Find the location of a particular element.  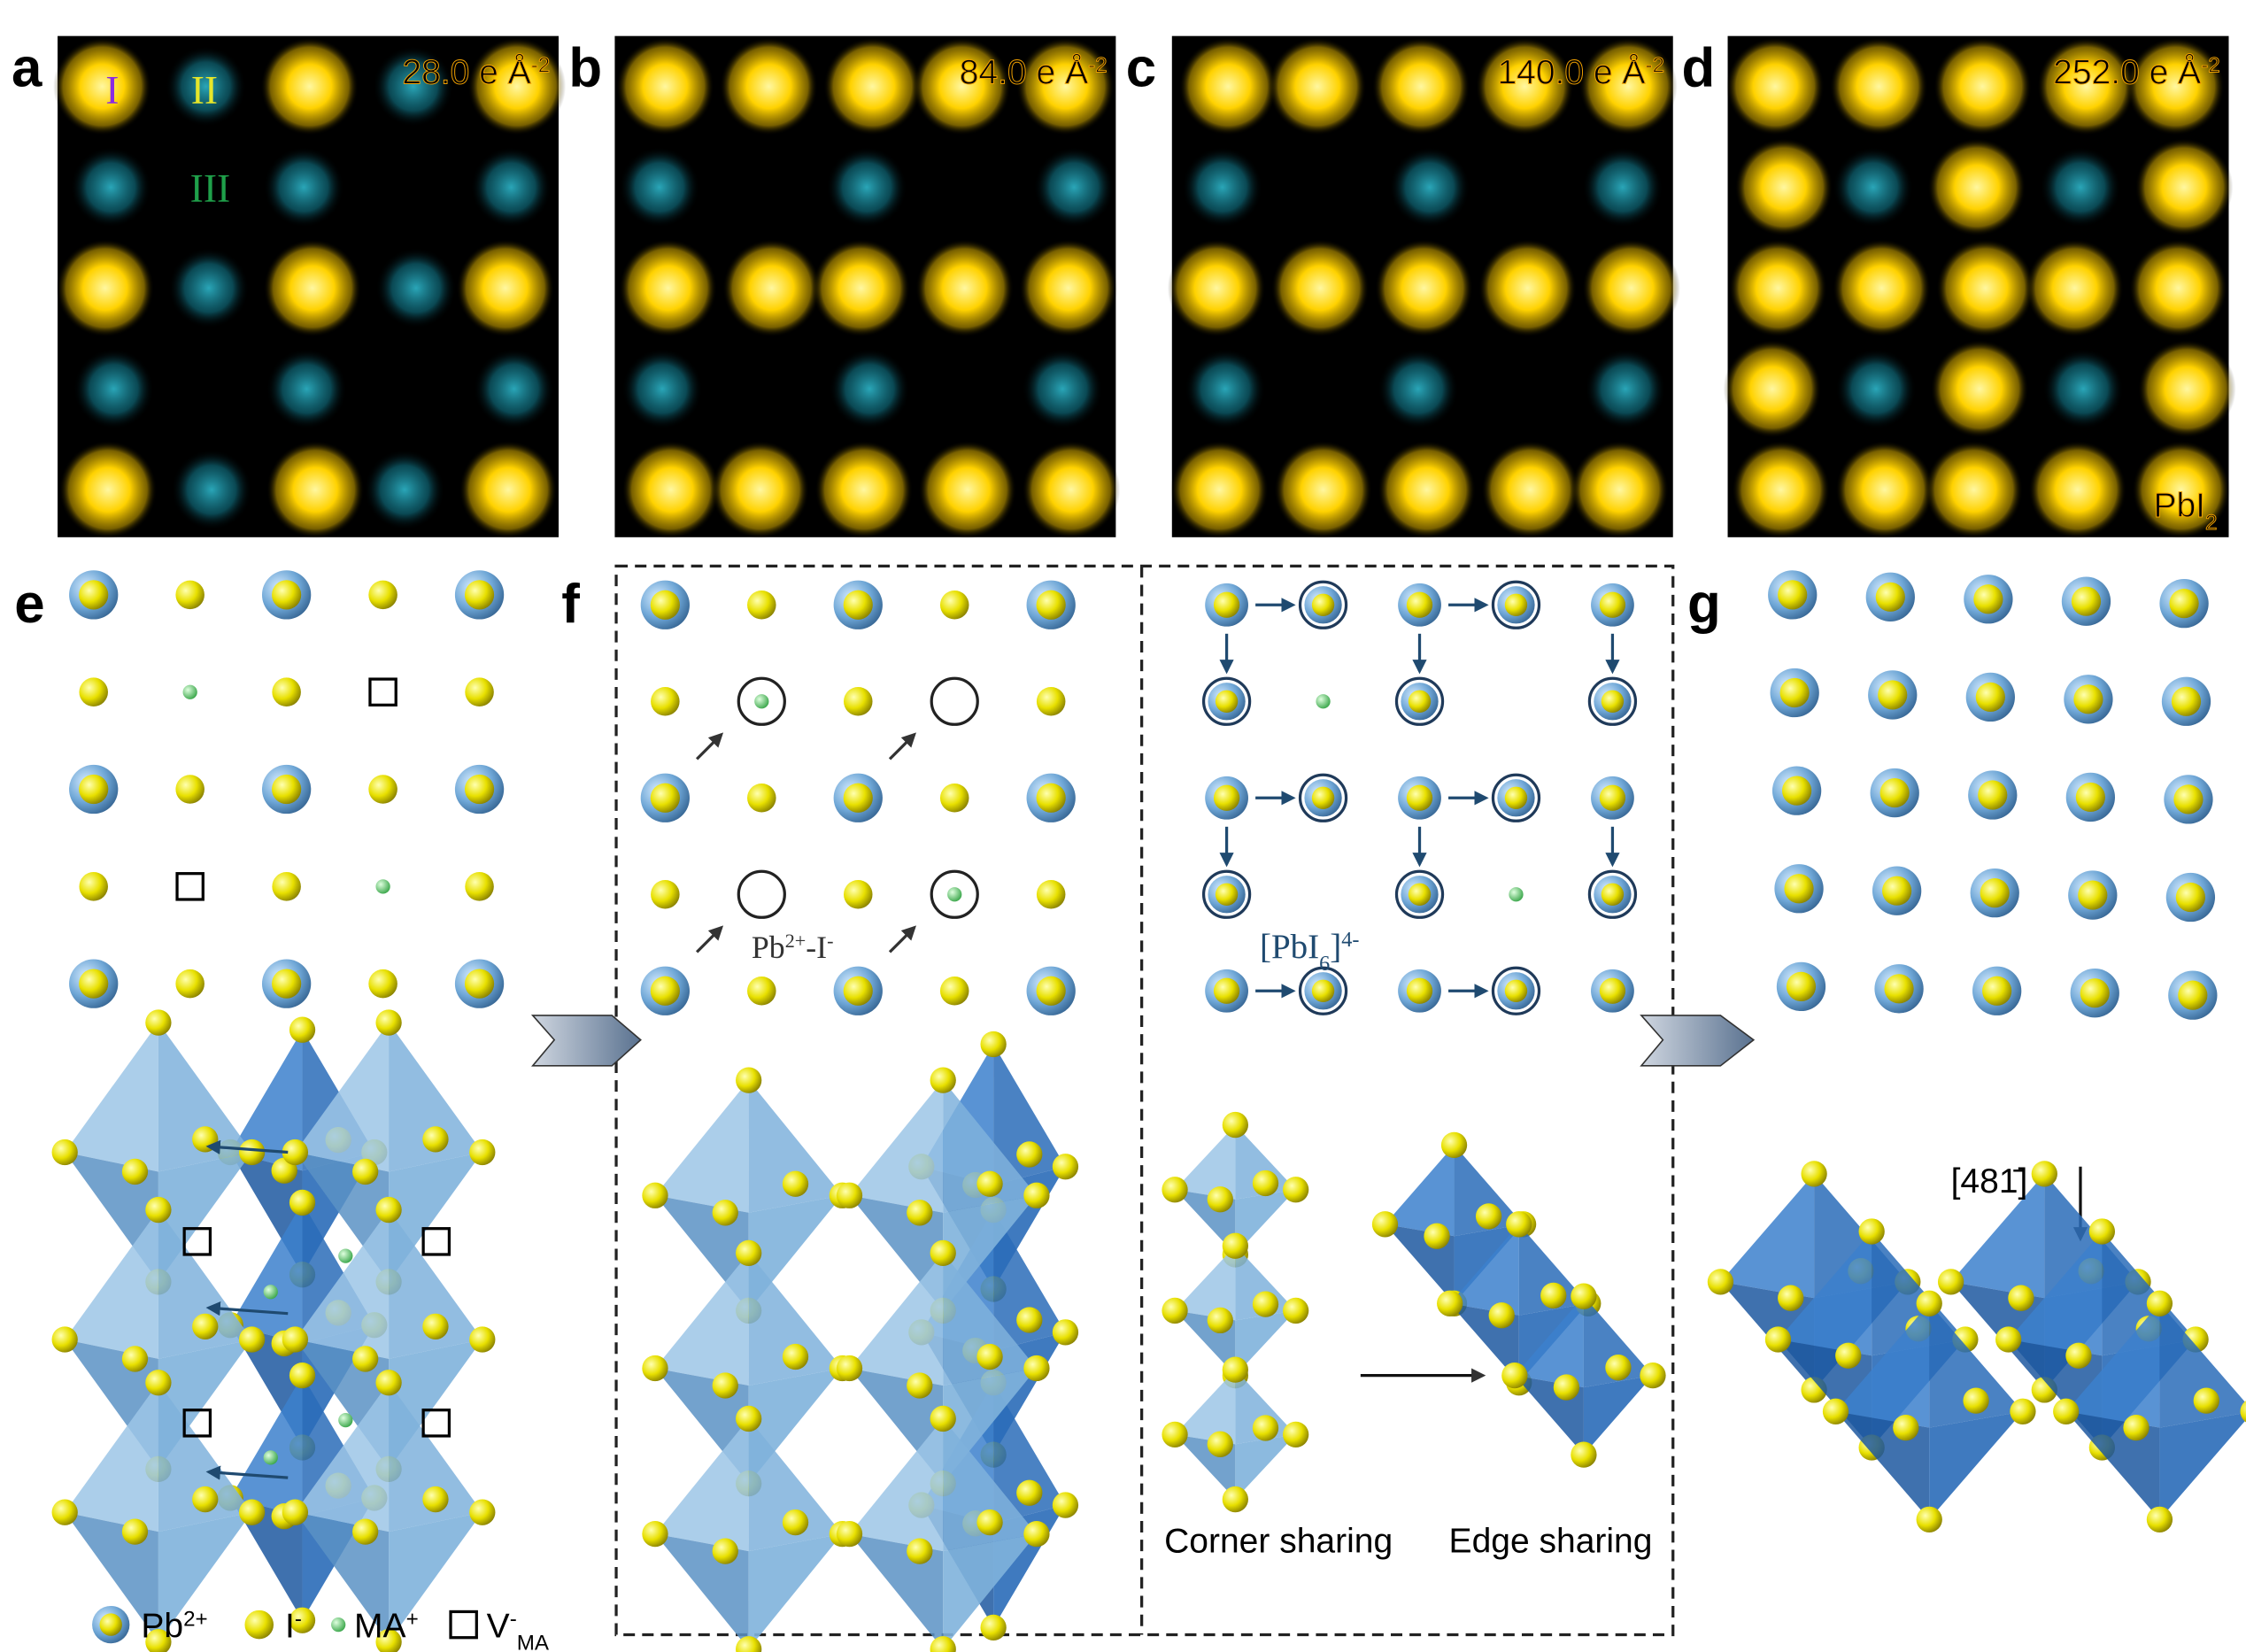

label-part: PbI is located at coordinates (2179, 506).